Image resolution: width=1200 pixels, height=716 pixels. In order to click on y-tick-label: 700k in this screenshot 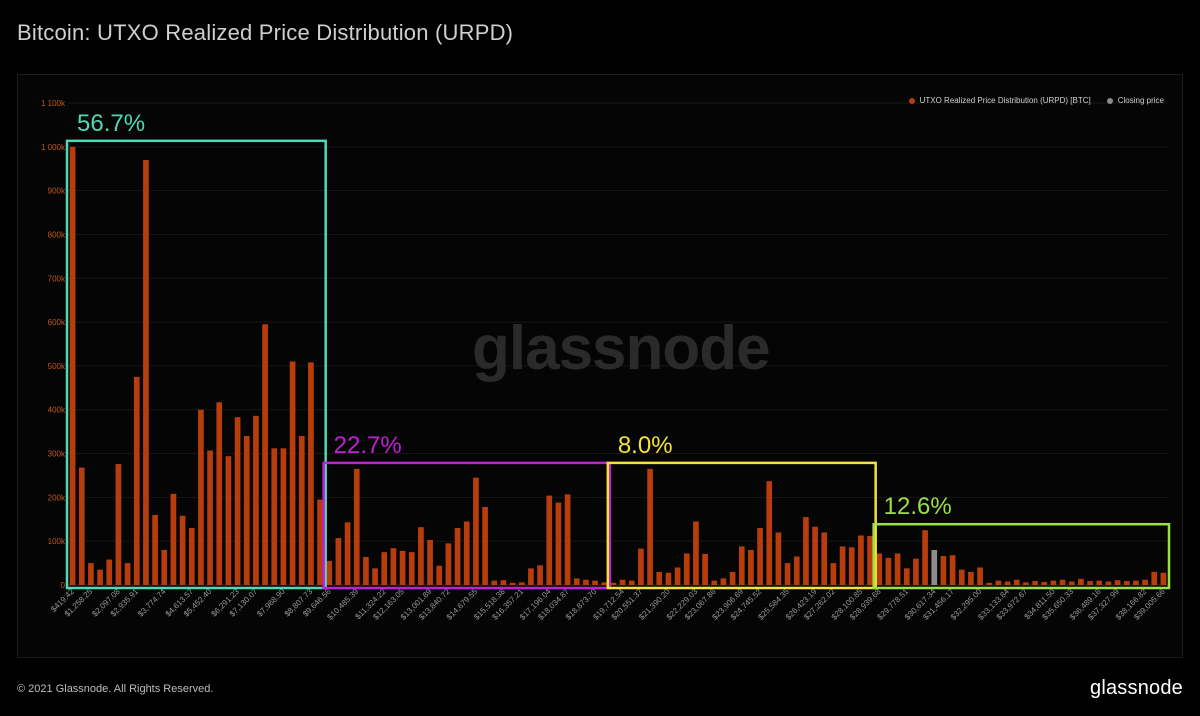, I will do `click(57, 278)`.